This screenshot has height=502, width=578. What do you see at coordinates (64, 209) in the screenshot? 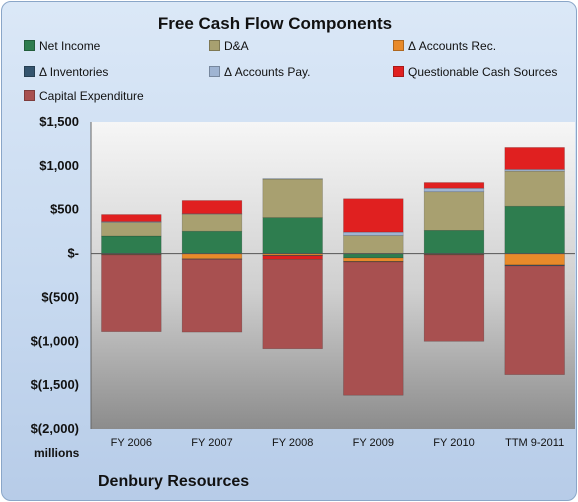
I see `y-tick-label: $500` at bounding box center [64, 209].